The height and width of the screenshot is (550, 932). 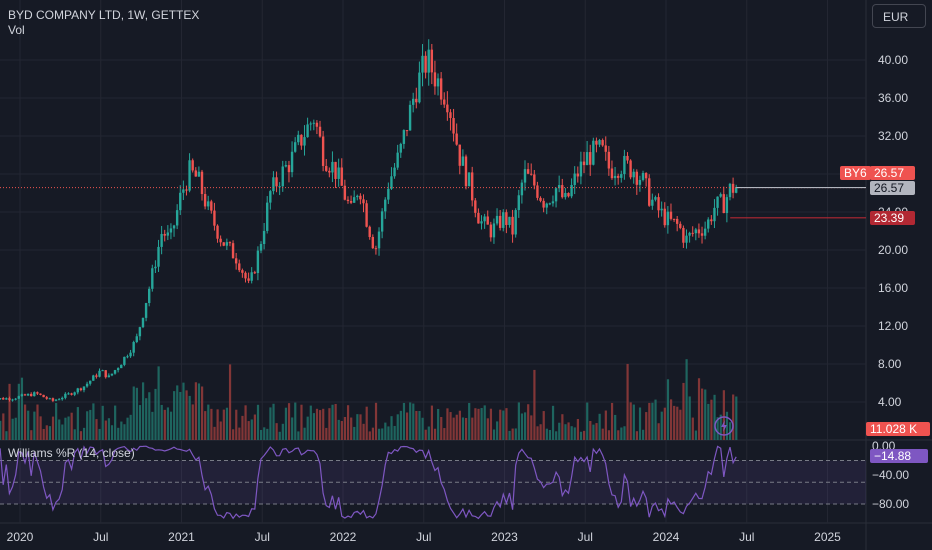 I want to click on x-tick-label: 2020, so click(x=20, y=537).